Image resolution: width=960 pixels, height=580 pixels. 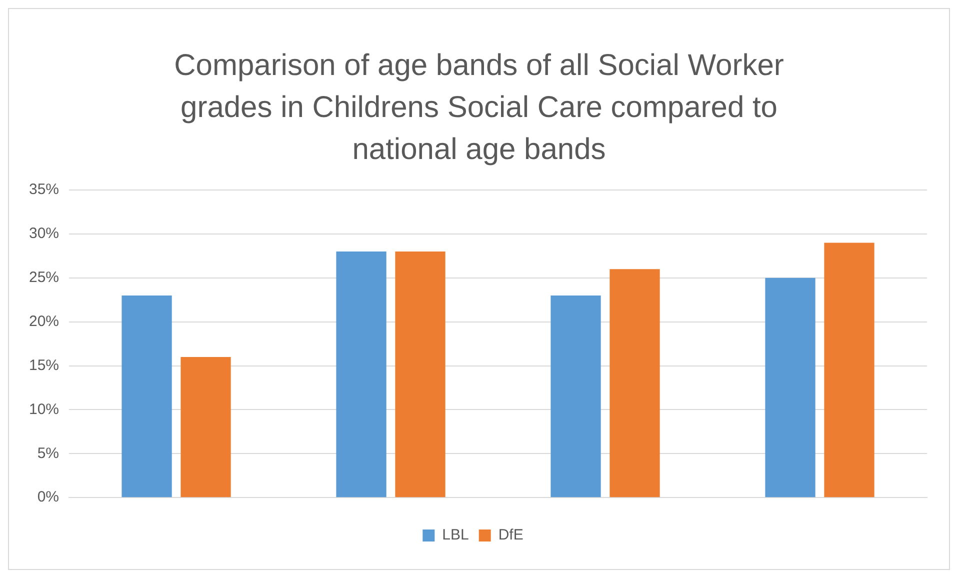 What do you see at coordinates (48, 453) in the screenshot?
I see `y-tick-label: 5%` at bounding box center [48, 453].